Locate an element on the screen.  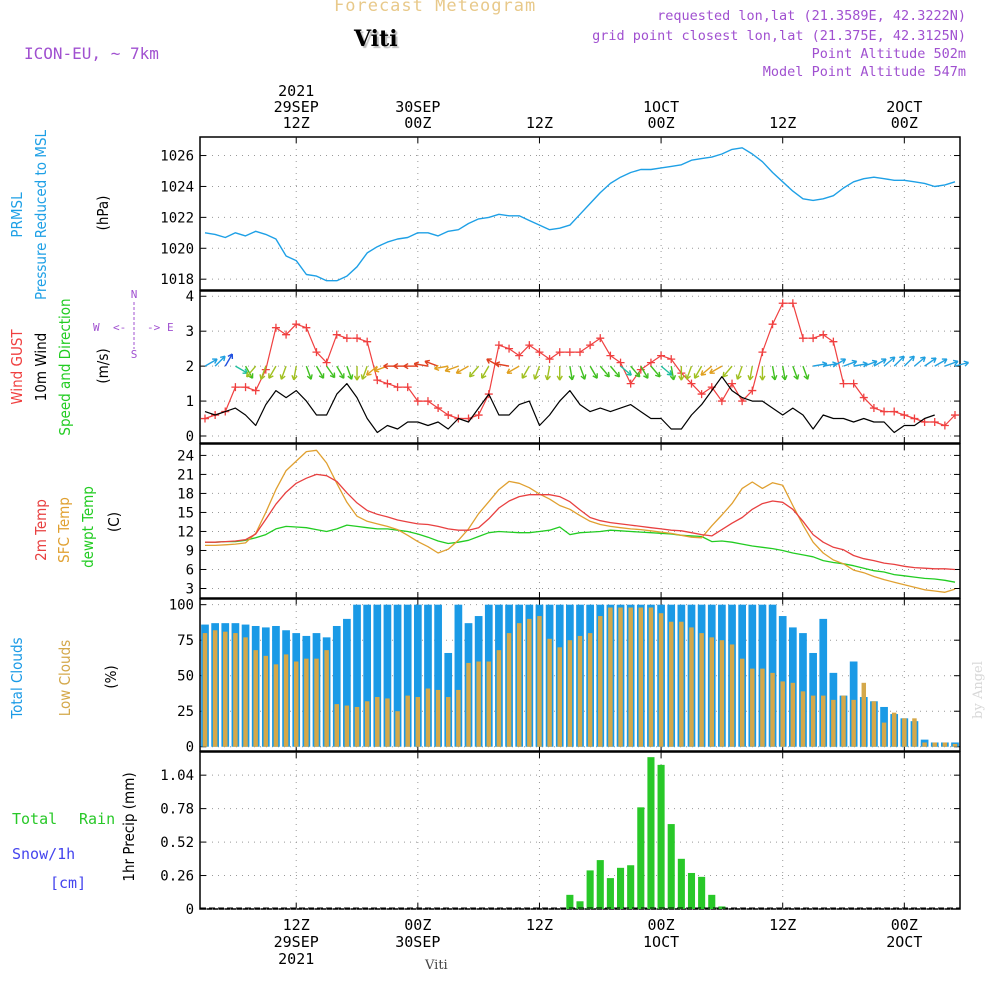
point-altitude: Point Altitude 502m is located at coordinates (888, 54).